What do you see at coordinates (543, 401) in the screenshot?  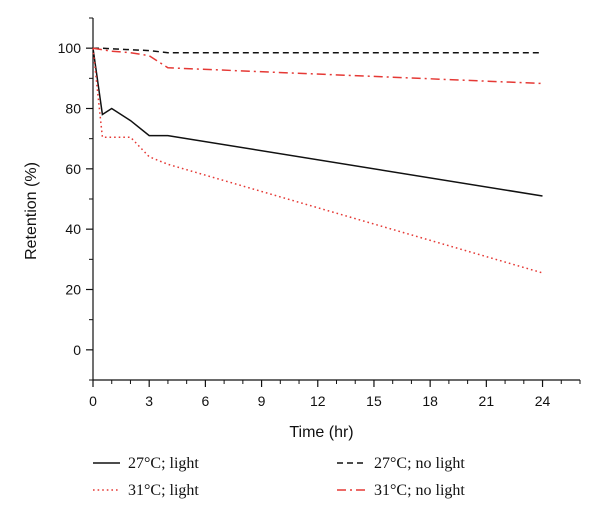 I see `x-tick-label: 24` at bounding box center [543, 401].